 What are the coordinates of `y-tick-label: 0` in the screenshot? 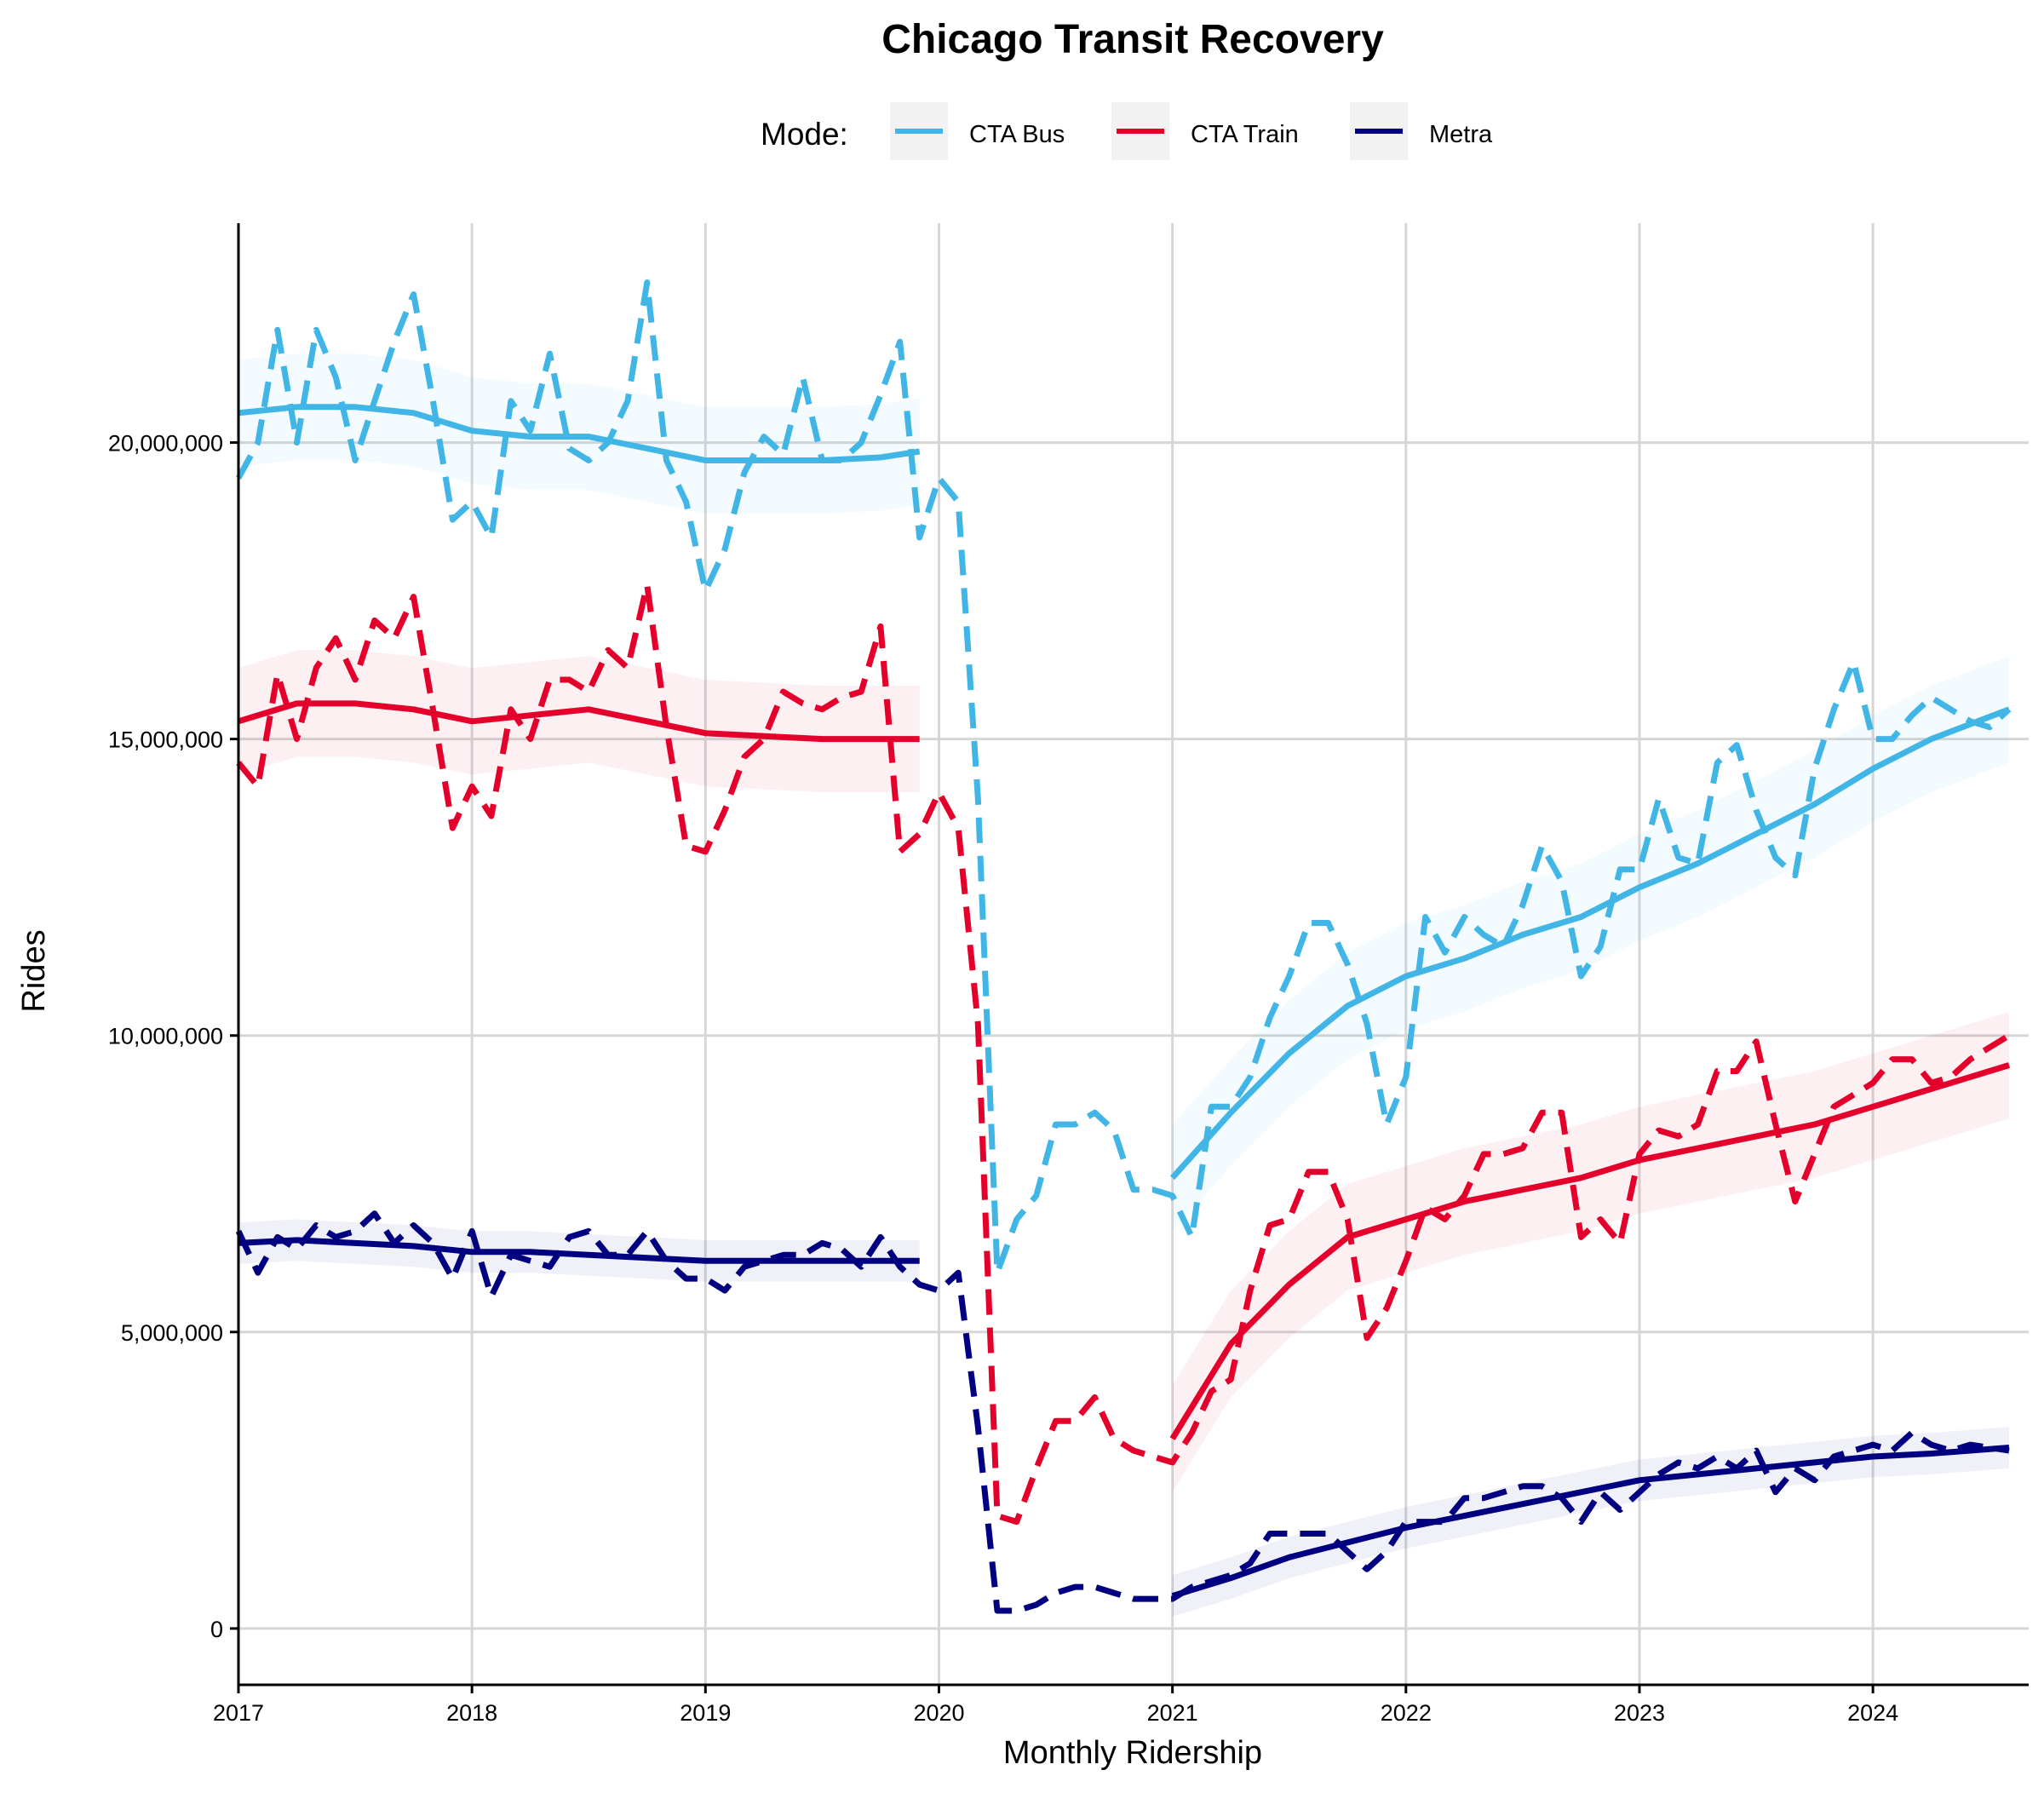 It's located at (216, 1630).